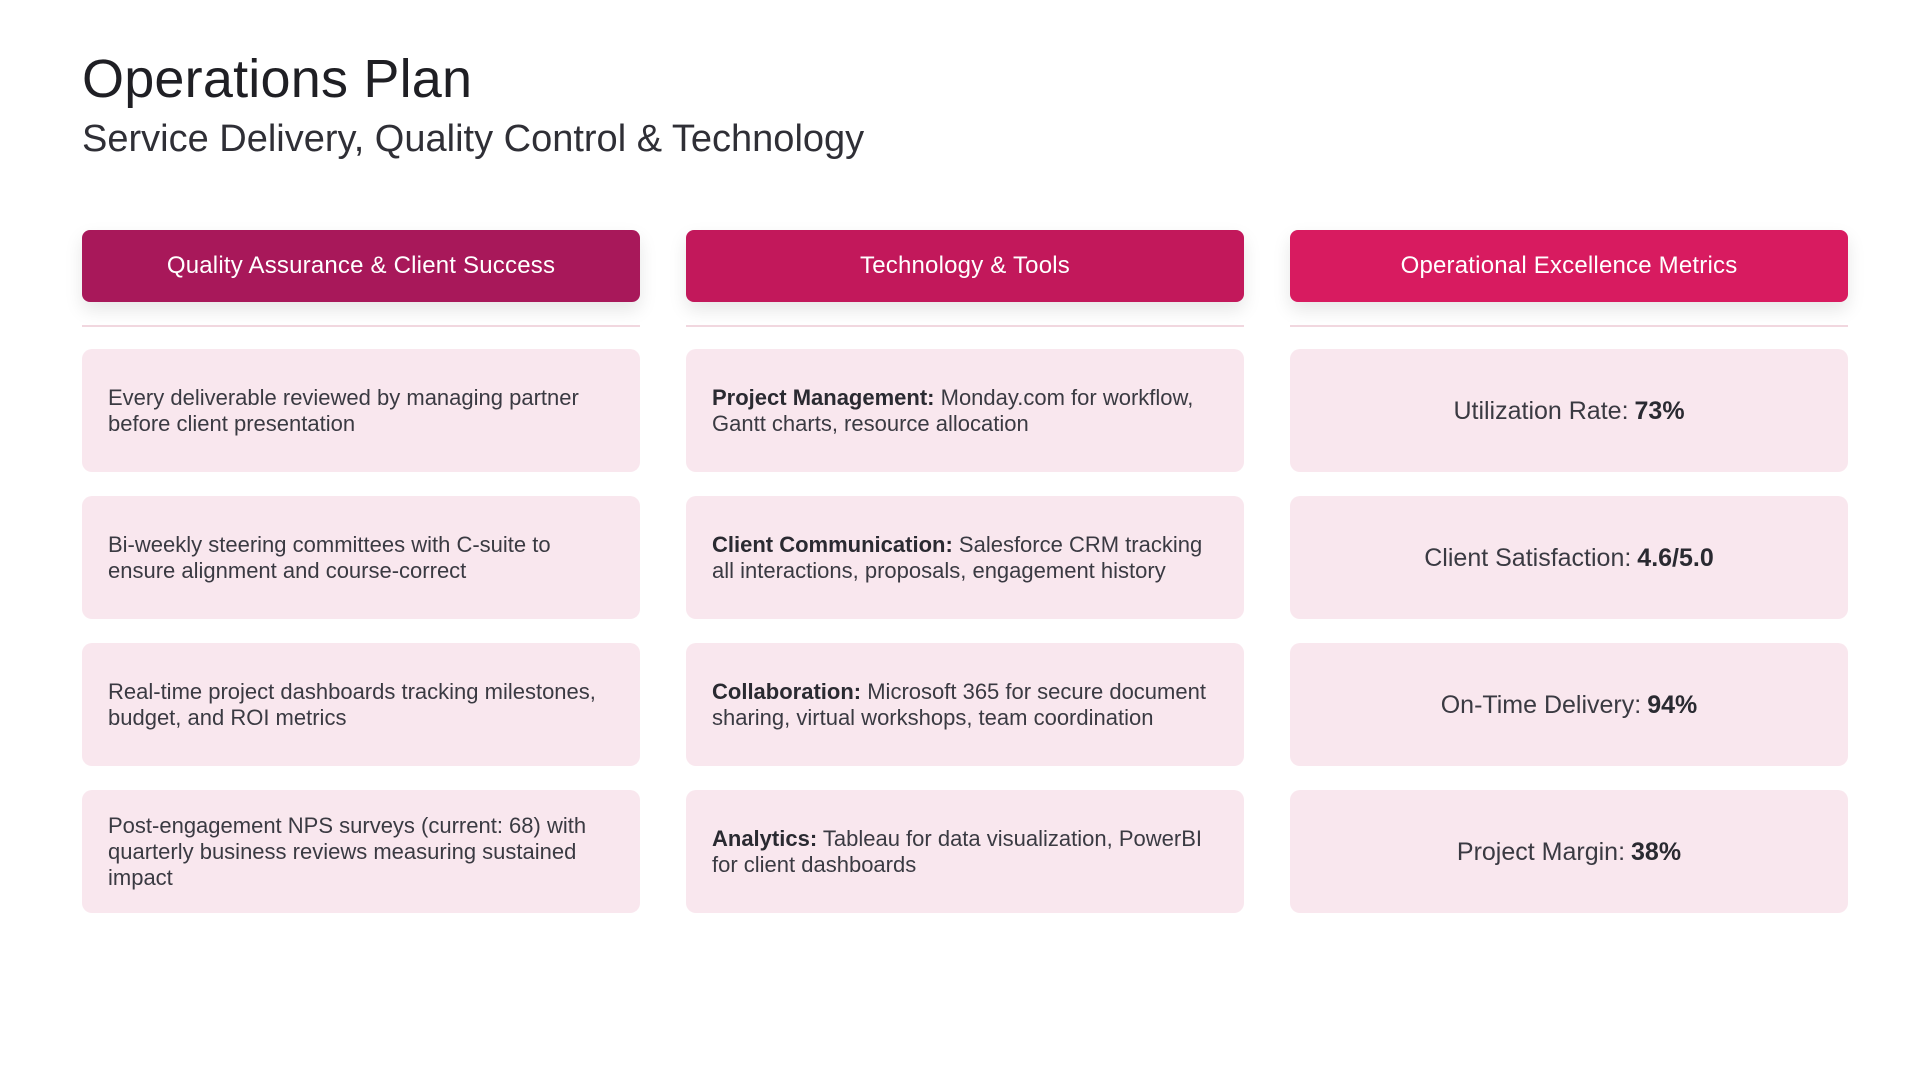 The width and height of the screenshot is (1920, 1080). I want to click on metric-card: Client Satisfaction: 4.6/5.0, so click(1569, 557).